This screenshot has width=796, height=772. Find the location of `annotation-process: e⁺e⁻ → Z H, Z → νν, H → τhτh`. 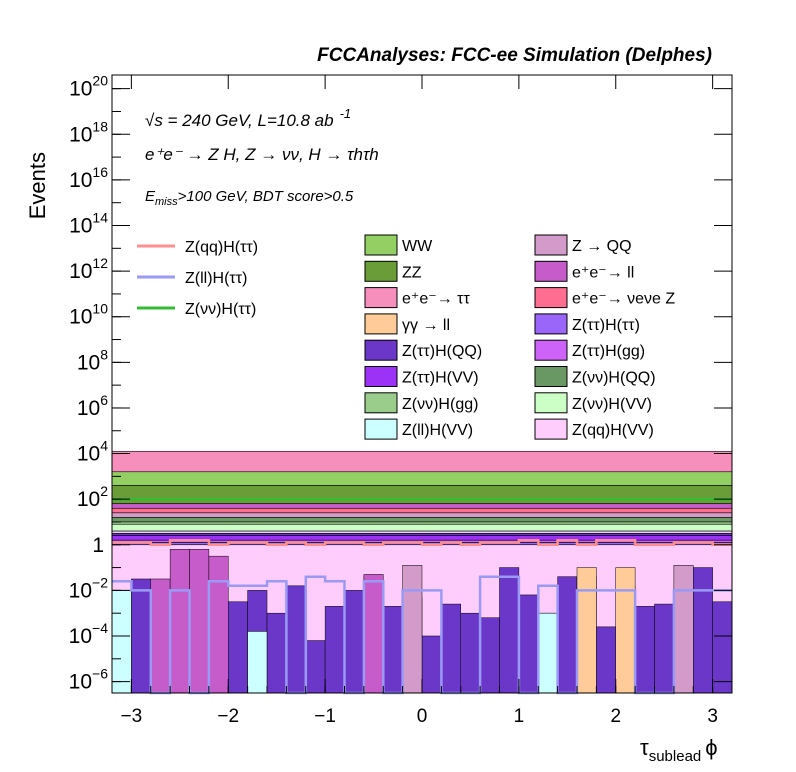

annotation-process: e⁺e⁻ → Z H, Z → νν, H → τhτh is located at coordinates (262, 154).